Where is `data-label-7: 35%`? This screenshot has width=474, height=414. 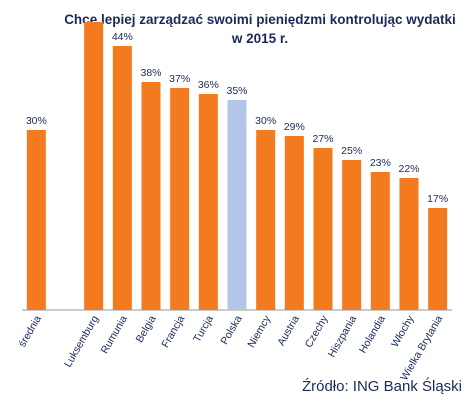 data-label-7: 35% is located at coordinates (236, 91).